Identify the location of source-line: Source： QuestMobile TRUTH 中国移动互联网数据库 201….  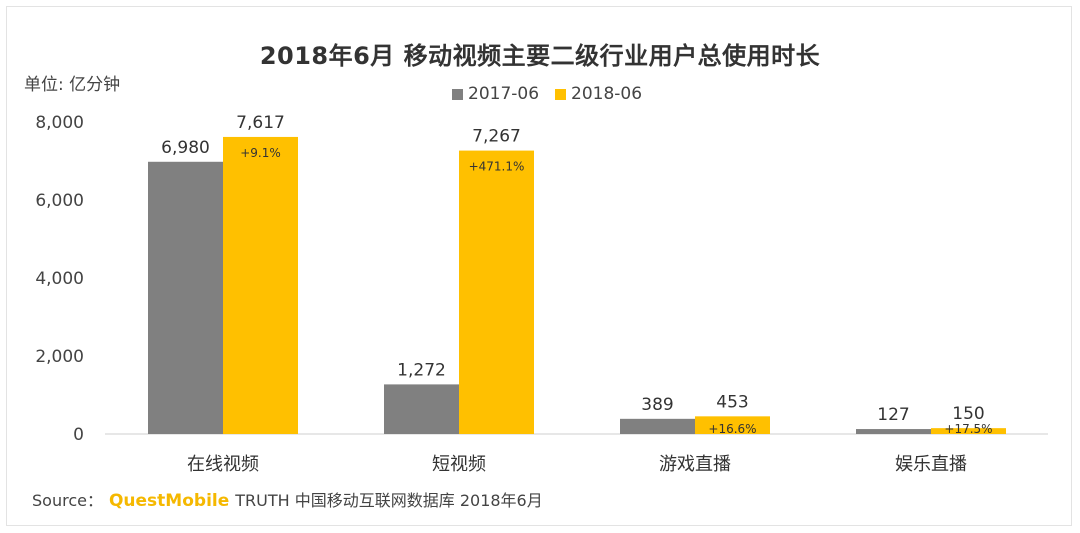
(287, 499).